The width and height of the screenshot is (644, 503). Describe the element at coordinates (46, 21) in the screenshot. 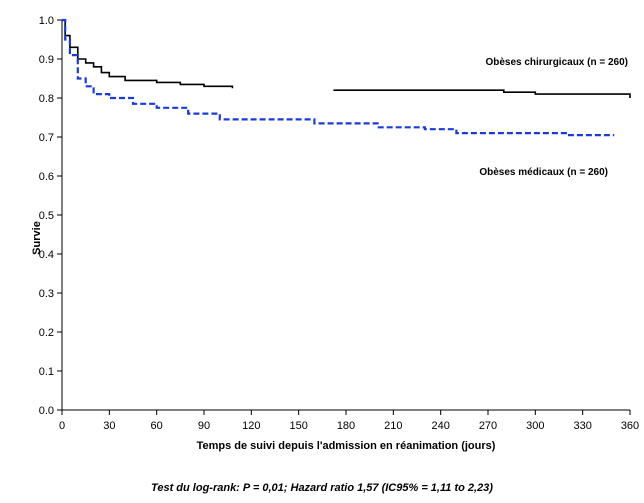

I see `y-tick-label: 1.0` at that location.